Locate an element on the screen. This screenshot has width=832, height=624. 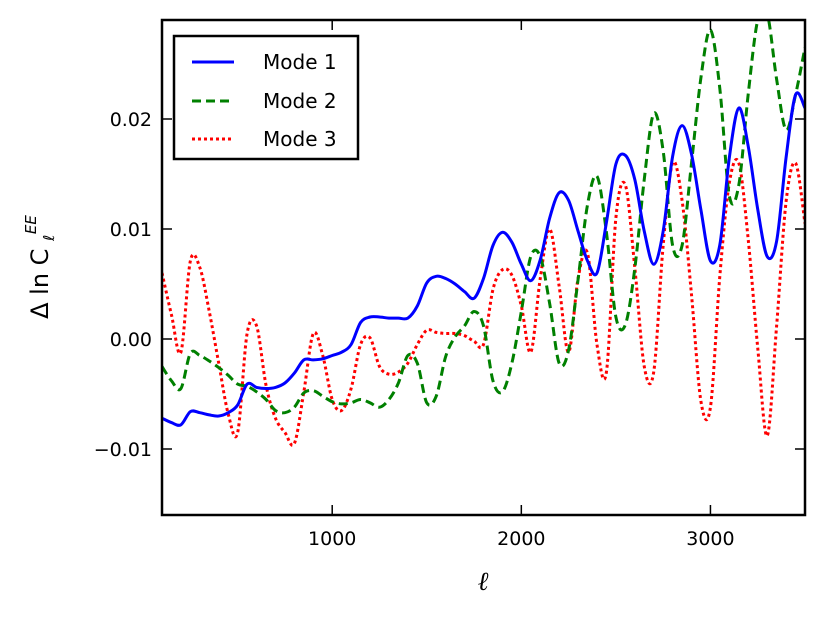
x-tick-label: 3000 is located at coordinates (710, 539).